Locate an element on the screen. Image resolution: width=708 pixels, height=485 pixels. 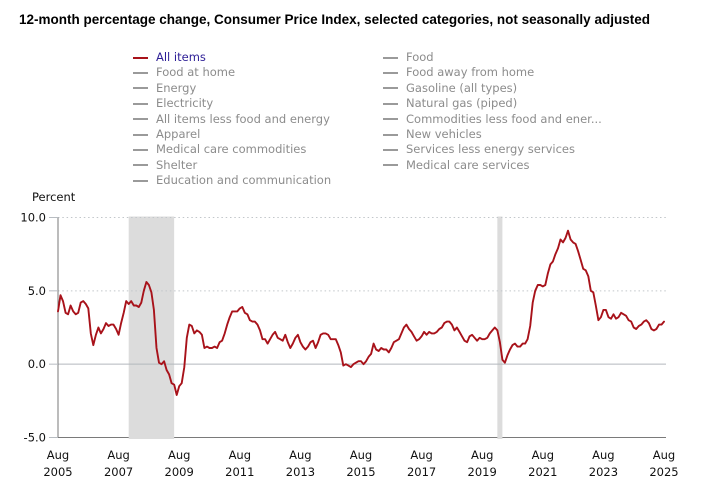
legend-item-label: All items less food and energy is located at coordinates (243, 118).